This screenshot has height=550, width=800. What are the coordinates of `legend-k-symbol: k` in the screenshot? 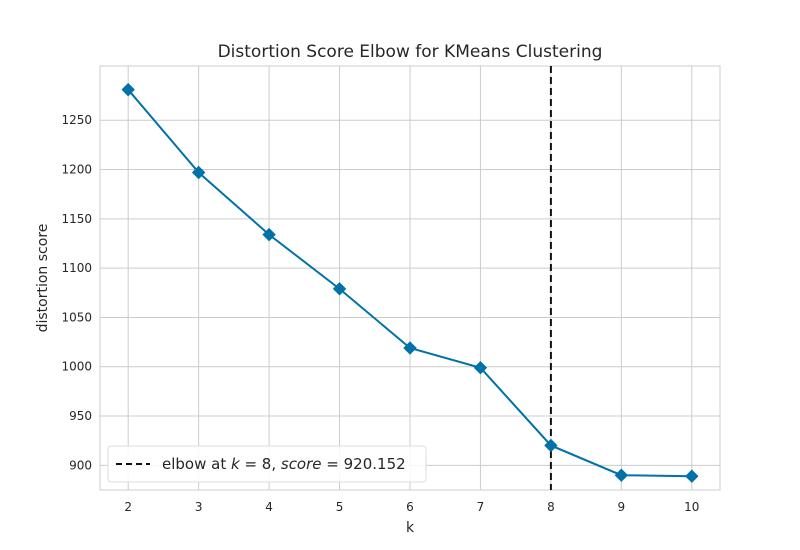 It's located at (236, 464).